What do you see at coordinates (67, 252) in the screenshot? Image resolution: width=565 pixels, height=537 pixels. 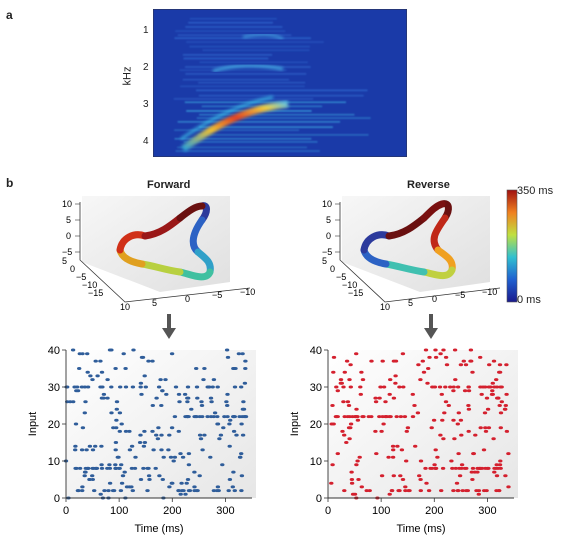 I see `fwd-ztick-m5: −5` at bounding box center [67, 252].